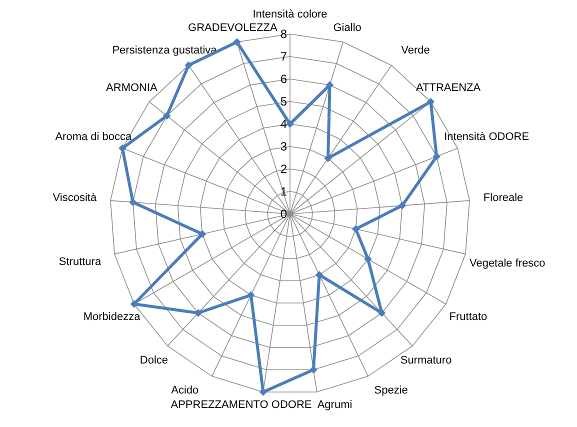 The height and width of the screenshot is (427, 577). What do you see at coordinates (112, 316) in the screenshot?
I see `spoke-label: Morbidezza` at bounding box center [112, 316].